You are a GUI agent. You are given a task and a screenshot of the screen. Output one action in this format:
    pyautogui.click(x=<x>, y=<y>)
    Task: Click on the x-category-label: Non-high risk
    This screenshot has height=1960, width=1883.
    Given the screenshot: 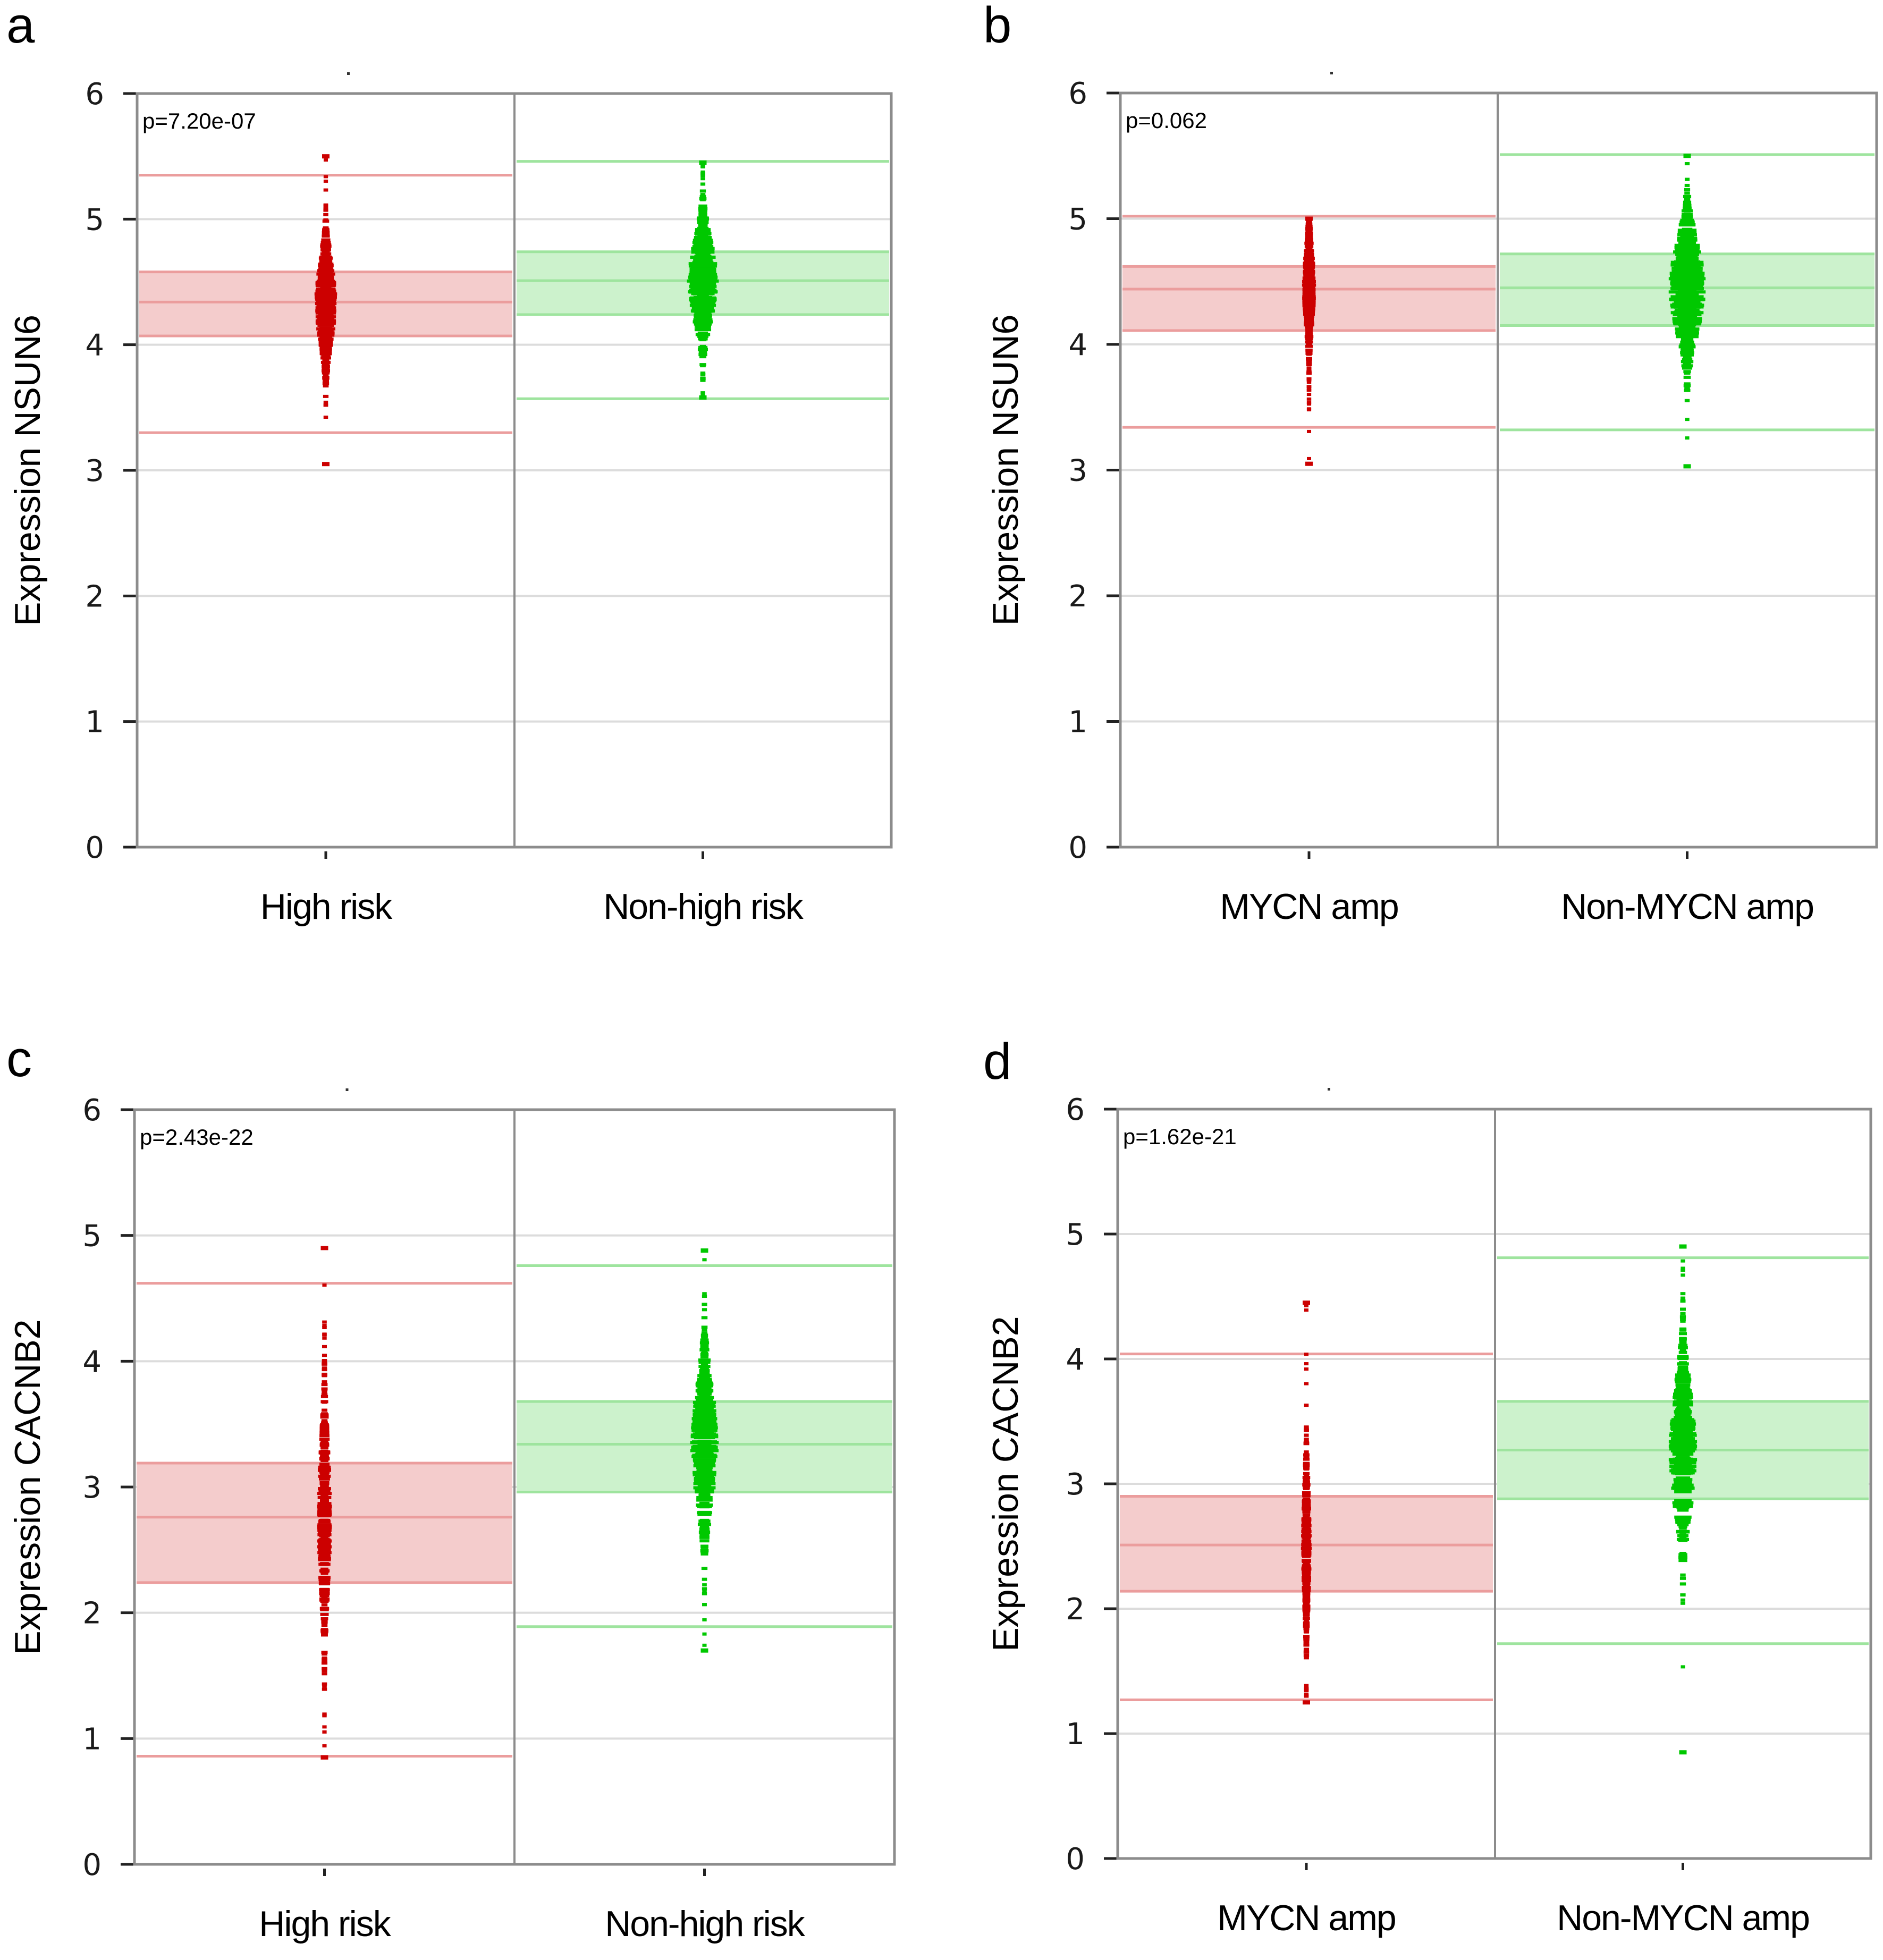 What is the action you would take?
    pyautogui.click(x=706, y=1924)
    